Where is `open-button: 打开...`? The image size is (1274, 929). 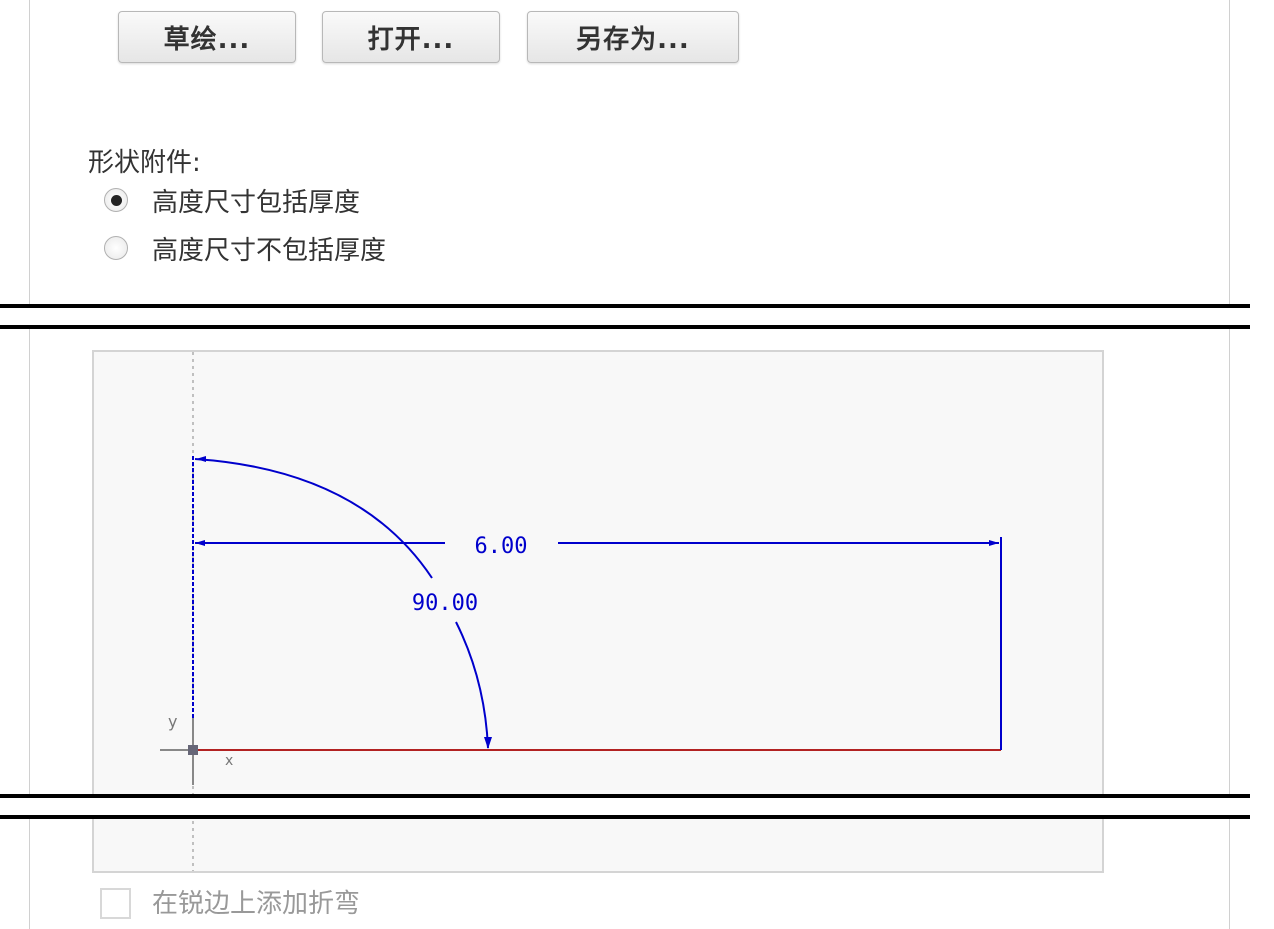 open-button: 打开... is located at coordinates (411, 37).